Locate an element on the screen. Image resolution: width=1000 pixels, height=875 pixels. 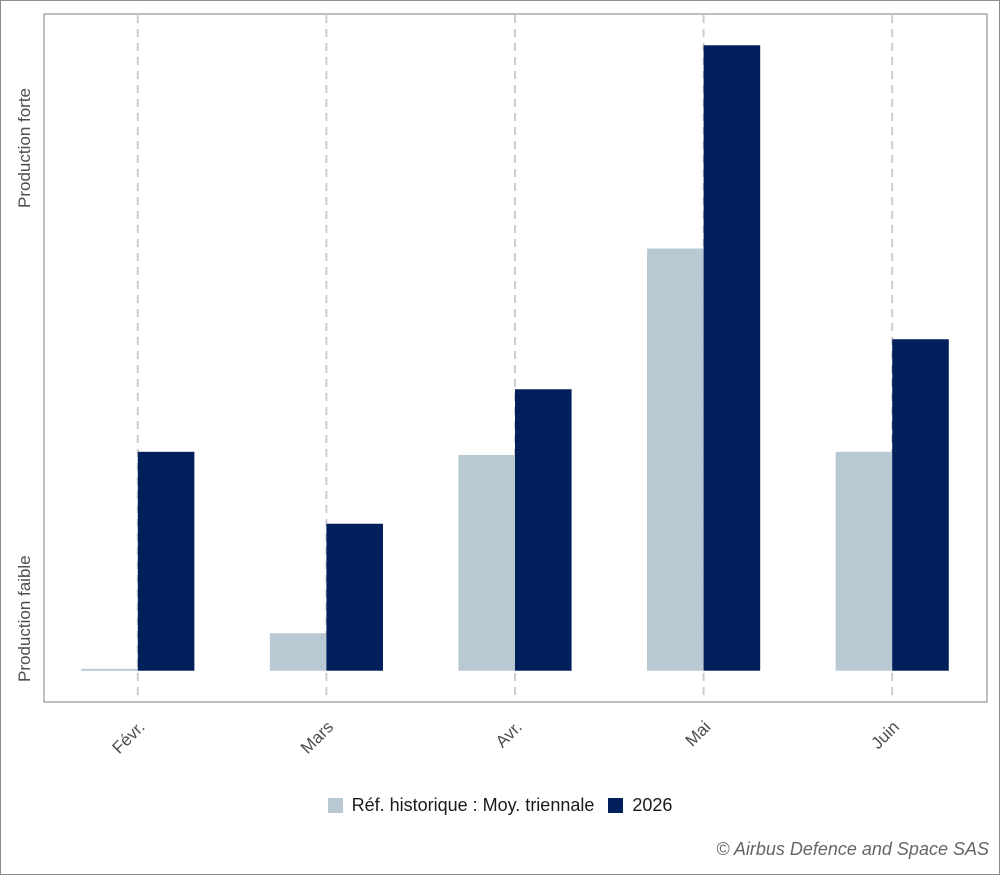
x-tick-label: Mai is located at coordinates (698, 733).